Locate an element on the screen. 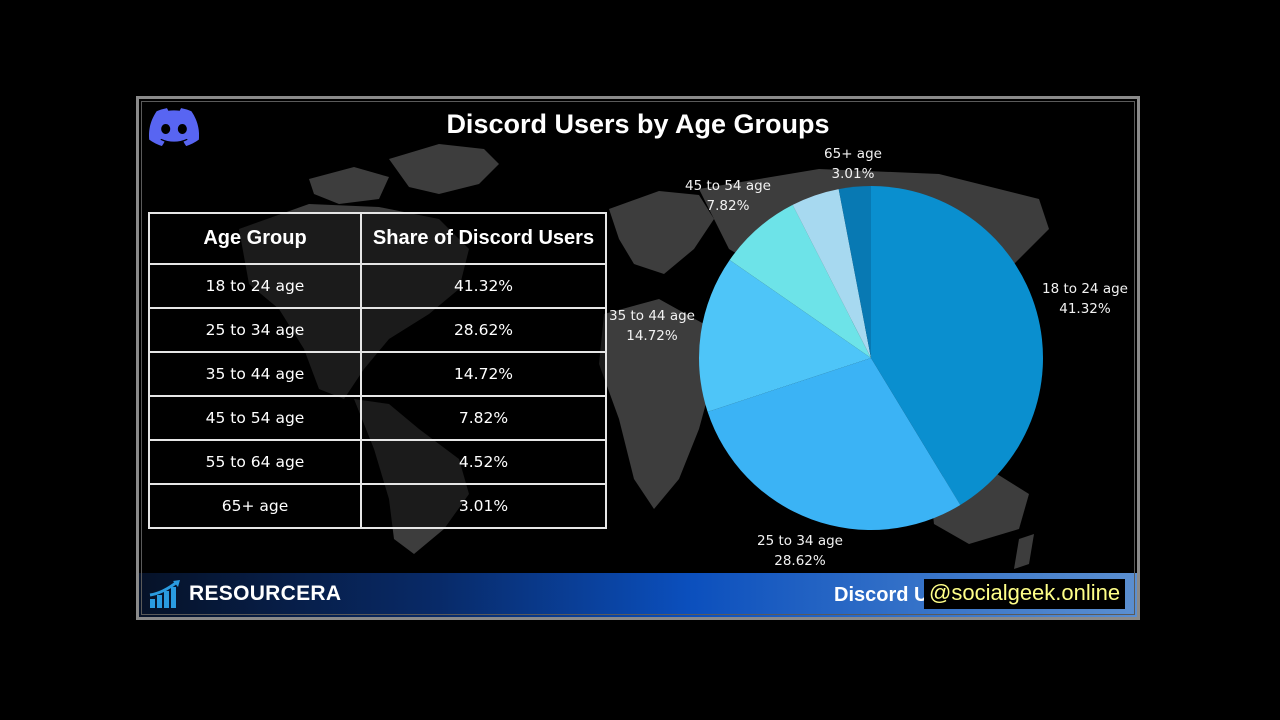 Image resolution: width=1280 pixels, height=720 pixels. column-header-share: Share of Discord Users is located at coordinates (483, 238).